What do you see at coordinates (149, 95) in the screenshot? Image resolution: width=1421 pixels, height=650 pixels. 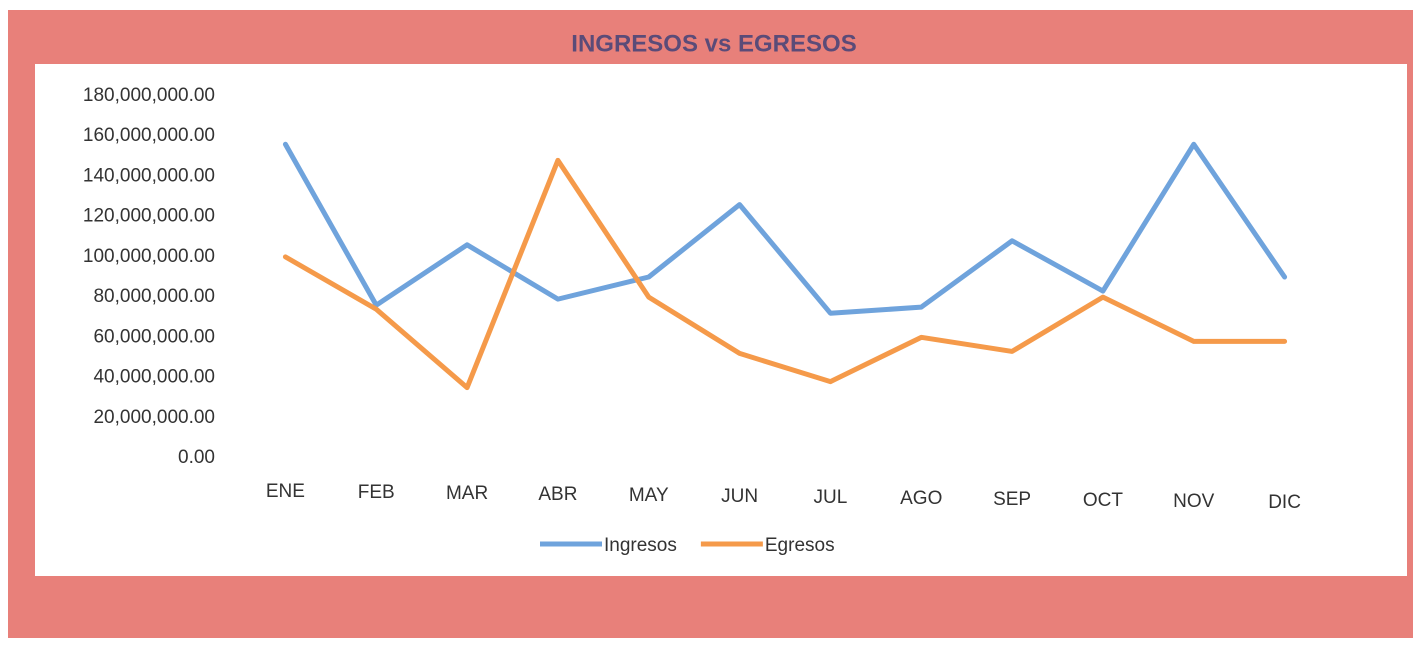 I see `y-tick-label: 180,000,000.00` at bounding box center [149, 95].